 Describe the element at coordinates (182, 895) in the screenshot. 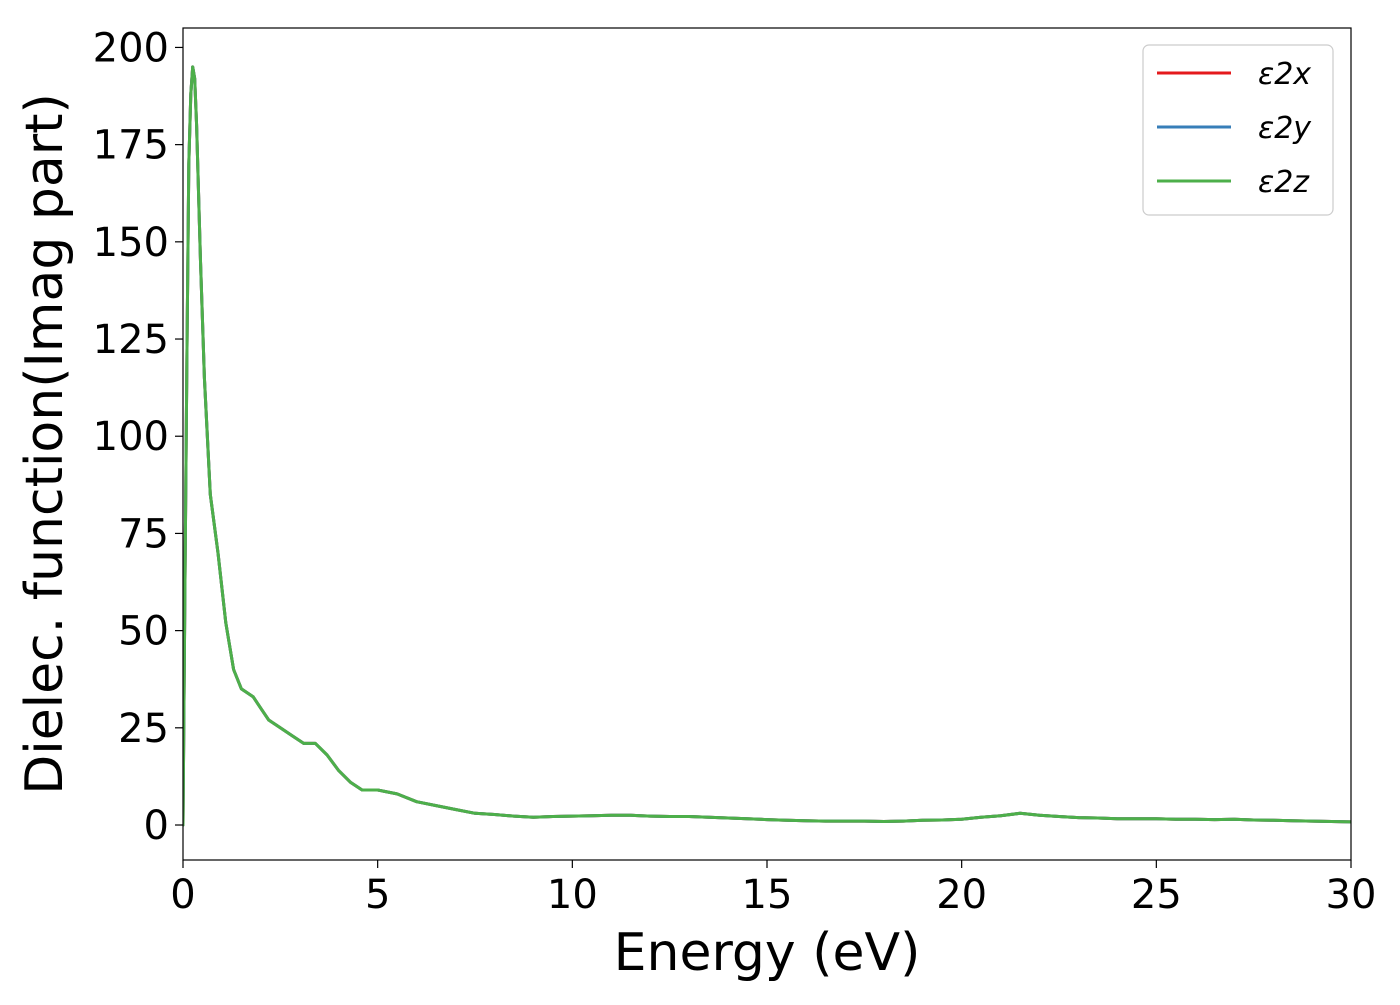

I see `x-tick-label: 0` at that location.